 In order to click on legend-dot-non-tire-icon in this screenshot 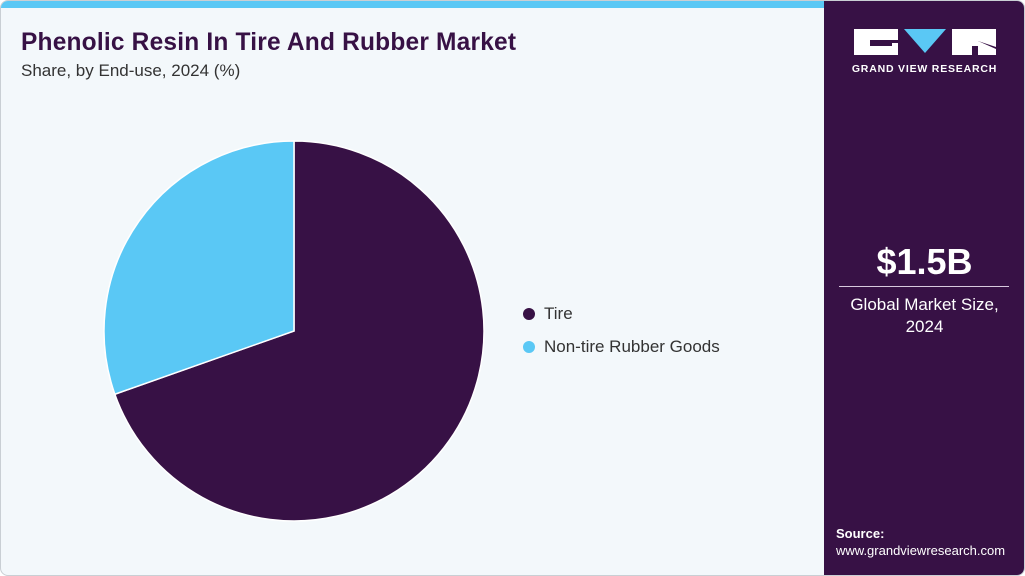, I will do `click(529, 347)`.